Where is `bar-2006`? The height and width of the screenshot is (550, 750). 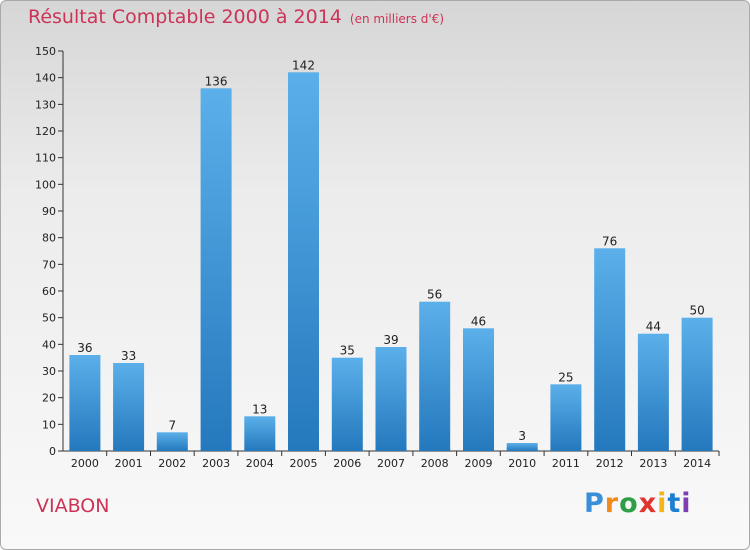 bar-2006 is located at coordinates (347, 404).